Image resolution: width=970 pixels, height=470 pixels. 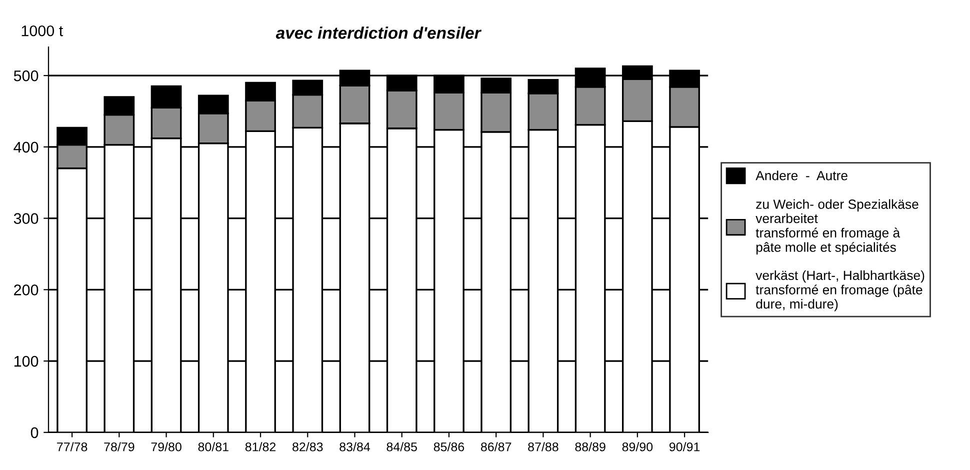 What do you see at coordinates (496, 447) in the screenshot?
I see `x-tick-label: 86/87` at bounding box center [496, 447].